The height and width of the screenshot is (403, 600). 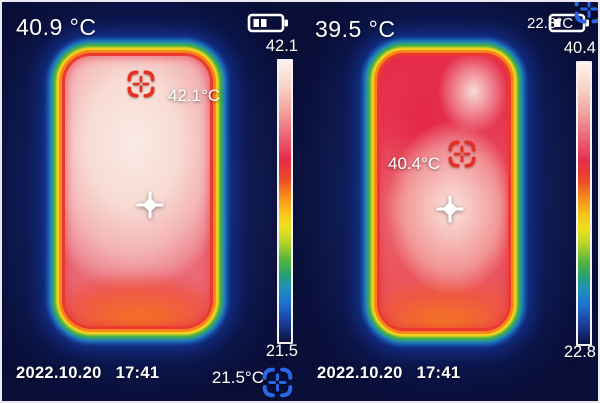 I want to click on hot-spot-temp-label: 42.1°C, so click(x=194, y=95).